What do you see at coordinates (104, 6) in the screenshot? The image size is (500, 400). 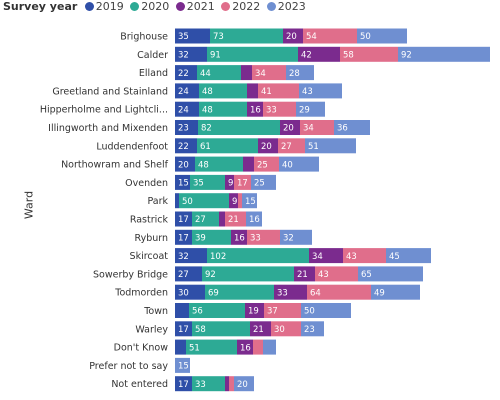 I see `legend-item-2019: 2019` at bounding box center [104, 6].